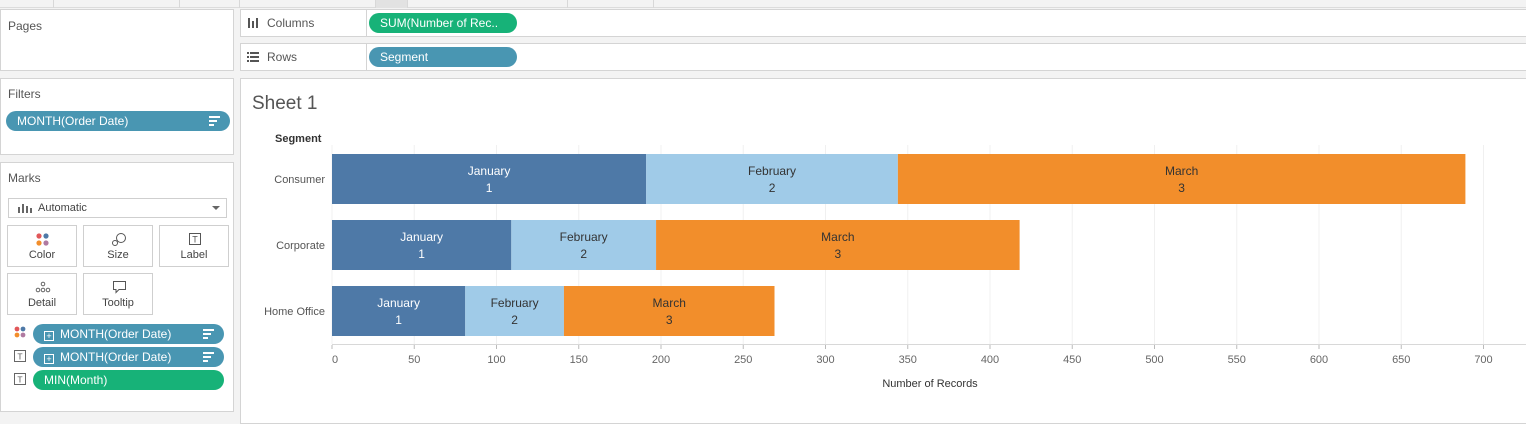 The image size is (1526, 424). I want to click on x-tick-label: 450, so click(1072, 360).